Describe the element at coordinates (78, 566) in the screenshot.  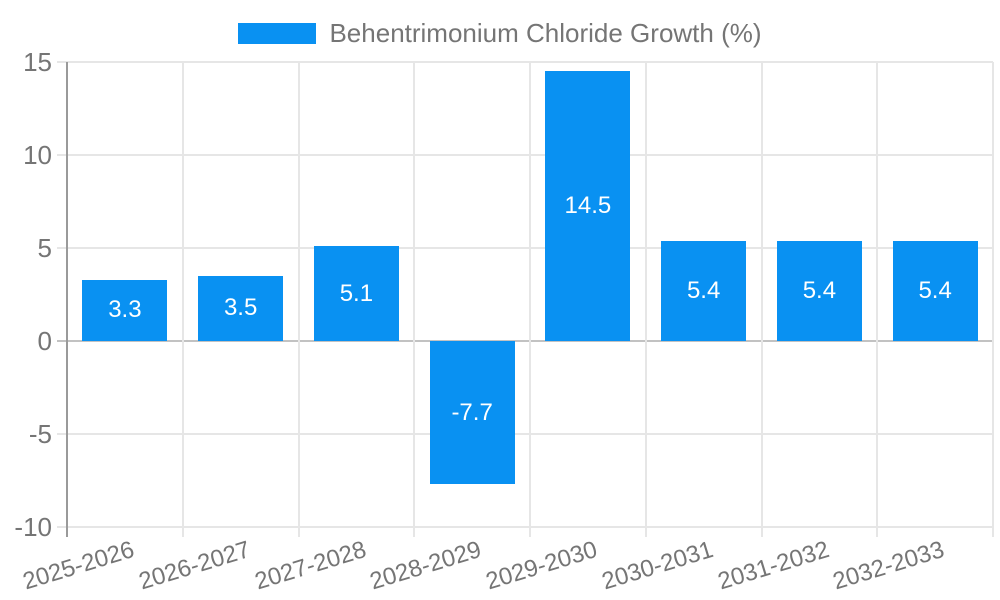
I see `x-tick-label: 2025-2026` at that location.